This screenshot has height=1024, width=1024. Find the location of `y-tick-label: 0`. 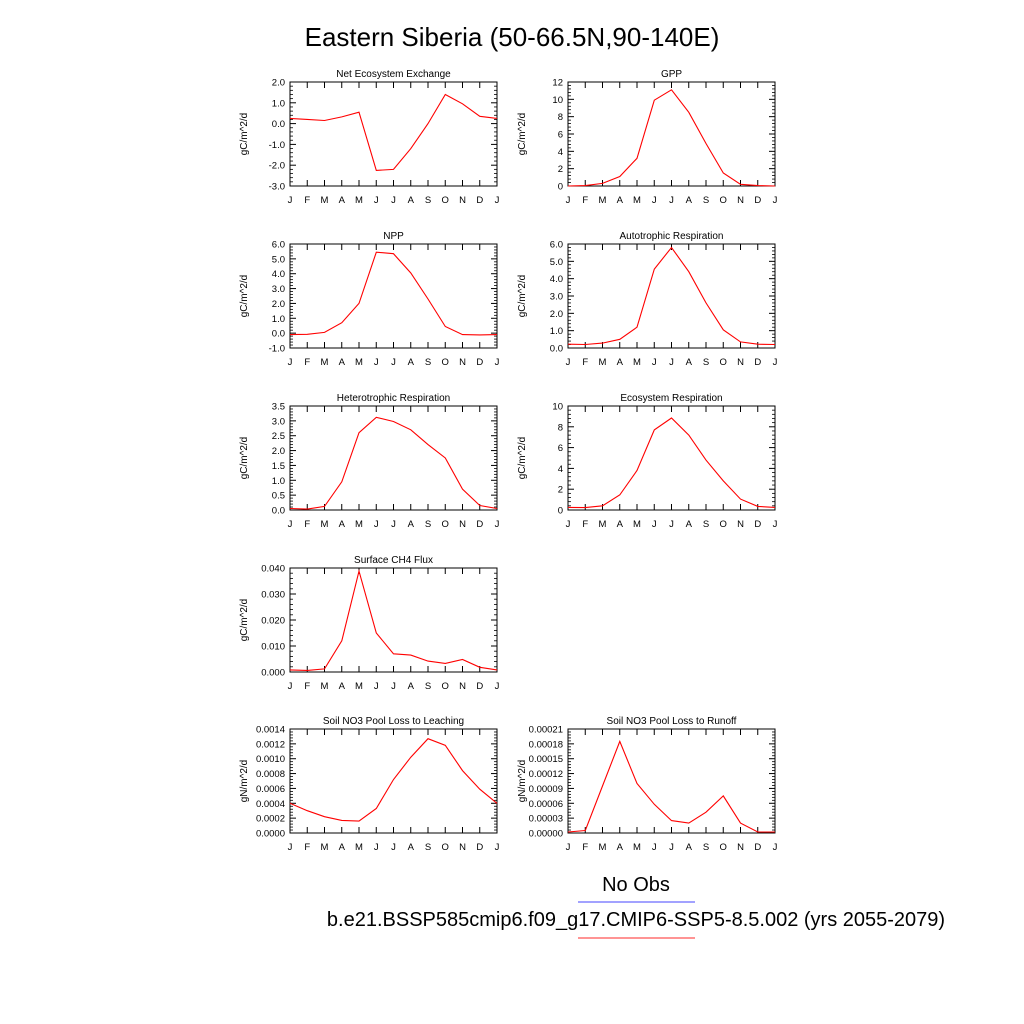

y-tick-label: 0 is located at coordinates (560, 511).